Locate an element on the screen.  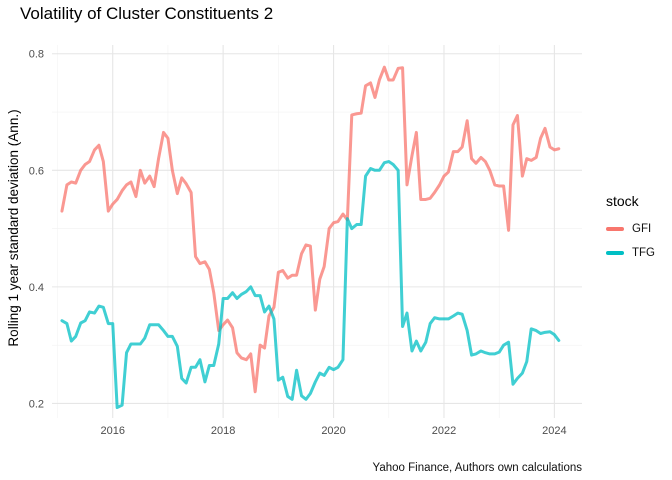
x-axis-ticks: 2016 2018 2020 2022 2024 is located at coordinates (333, 431).